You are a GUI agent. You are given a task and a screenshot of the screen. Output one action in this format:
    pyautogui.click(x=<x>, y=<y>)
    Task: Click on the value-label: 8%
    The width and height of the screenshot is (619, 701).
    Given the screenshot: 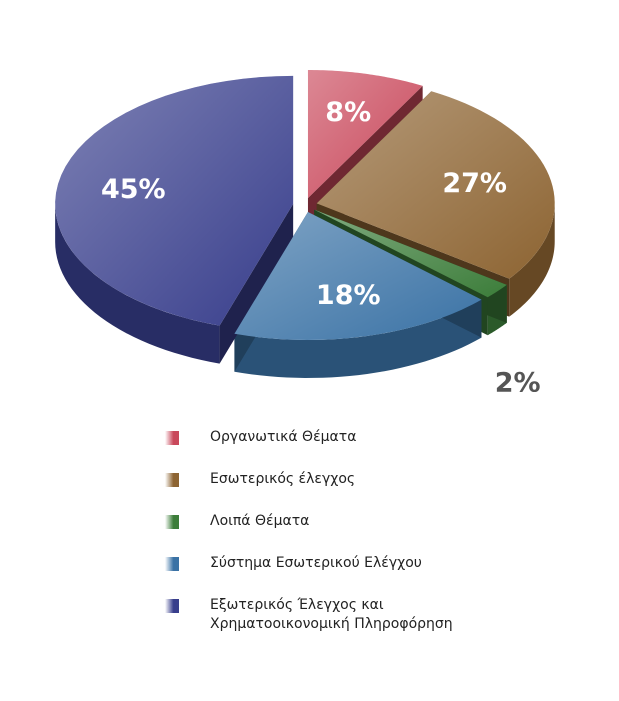 What is the action you would take?
    pyautogui.click(x=348, y=112)
    